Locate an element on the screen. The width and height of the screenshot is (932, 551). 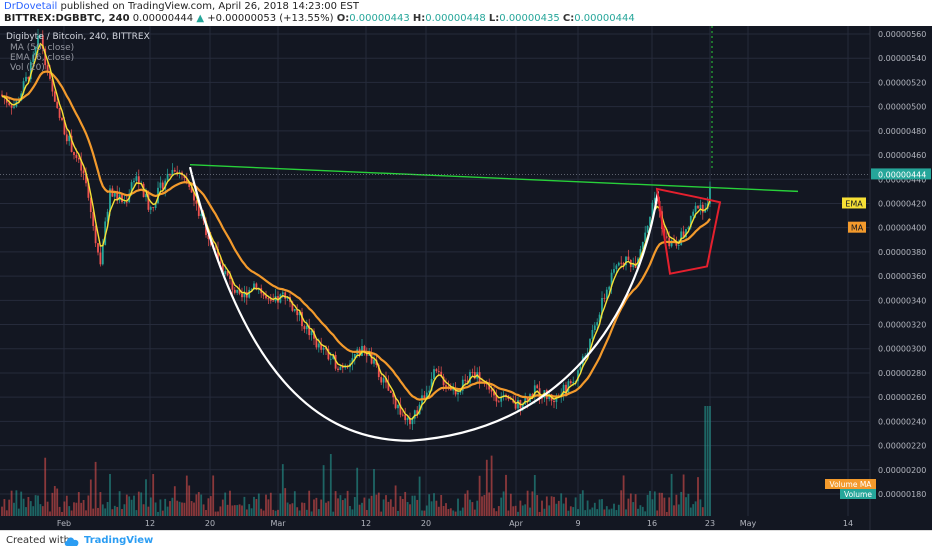
time-ticks: Feb 12 20 Mar 12 20 Apr 9 16 23 May 14 is located at coordinates (455, 523).